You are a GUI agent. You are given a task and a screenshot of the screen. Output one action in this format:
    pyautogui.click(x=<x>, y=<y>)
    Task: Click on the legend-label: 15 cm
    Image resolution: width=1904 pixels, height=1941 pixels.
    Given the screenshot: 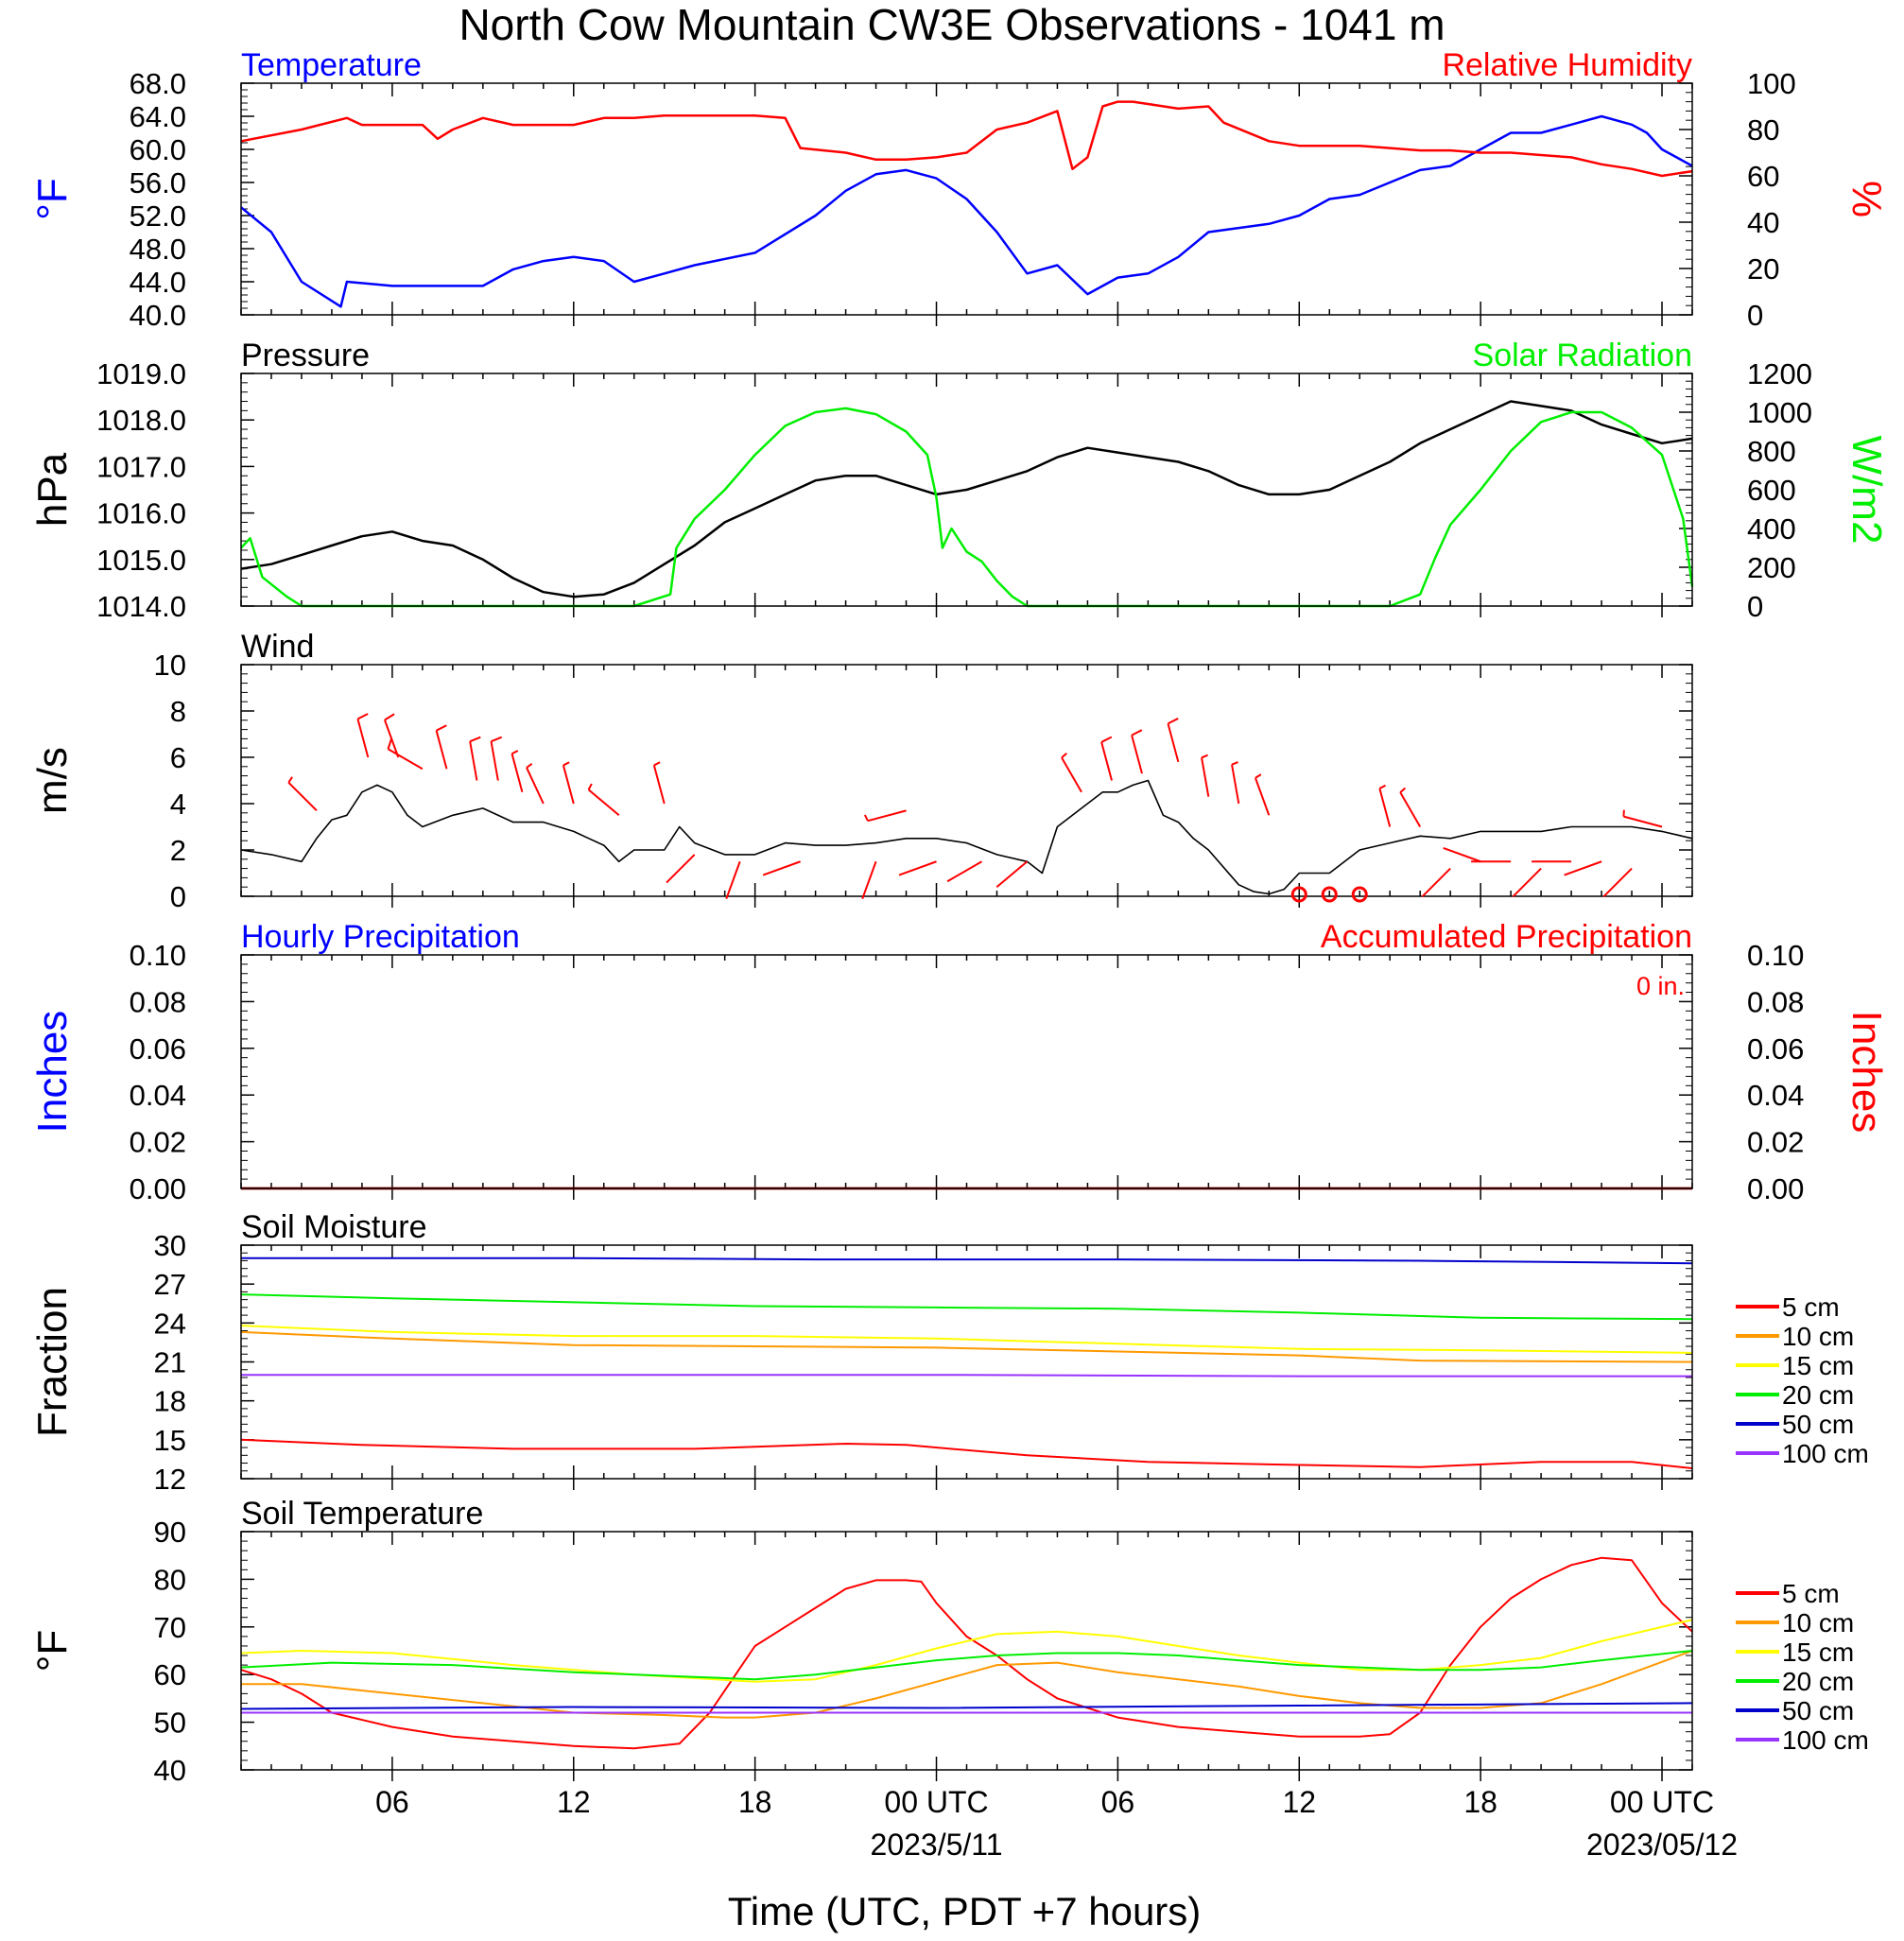 What is the action you would take?
    pyautogui.click(x=1818, y=1653)
    